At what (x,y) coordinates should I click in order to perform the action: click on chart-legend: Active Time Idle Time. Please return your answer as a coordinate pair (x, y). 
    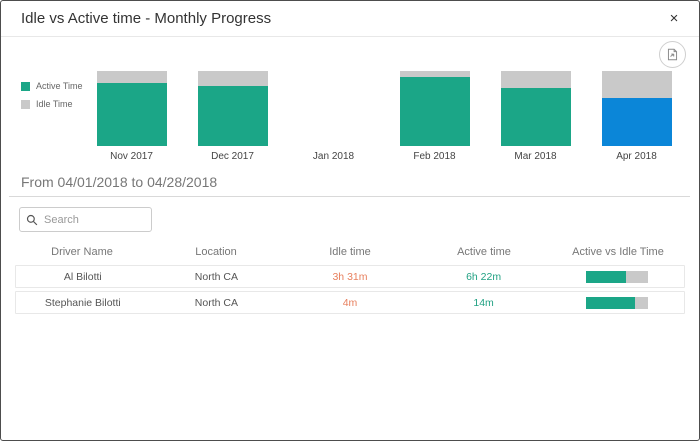
    Looking at the image, I should click on (52, 99).